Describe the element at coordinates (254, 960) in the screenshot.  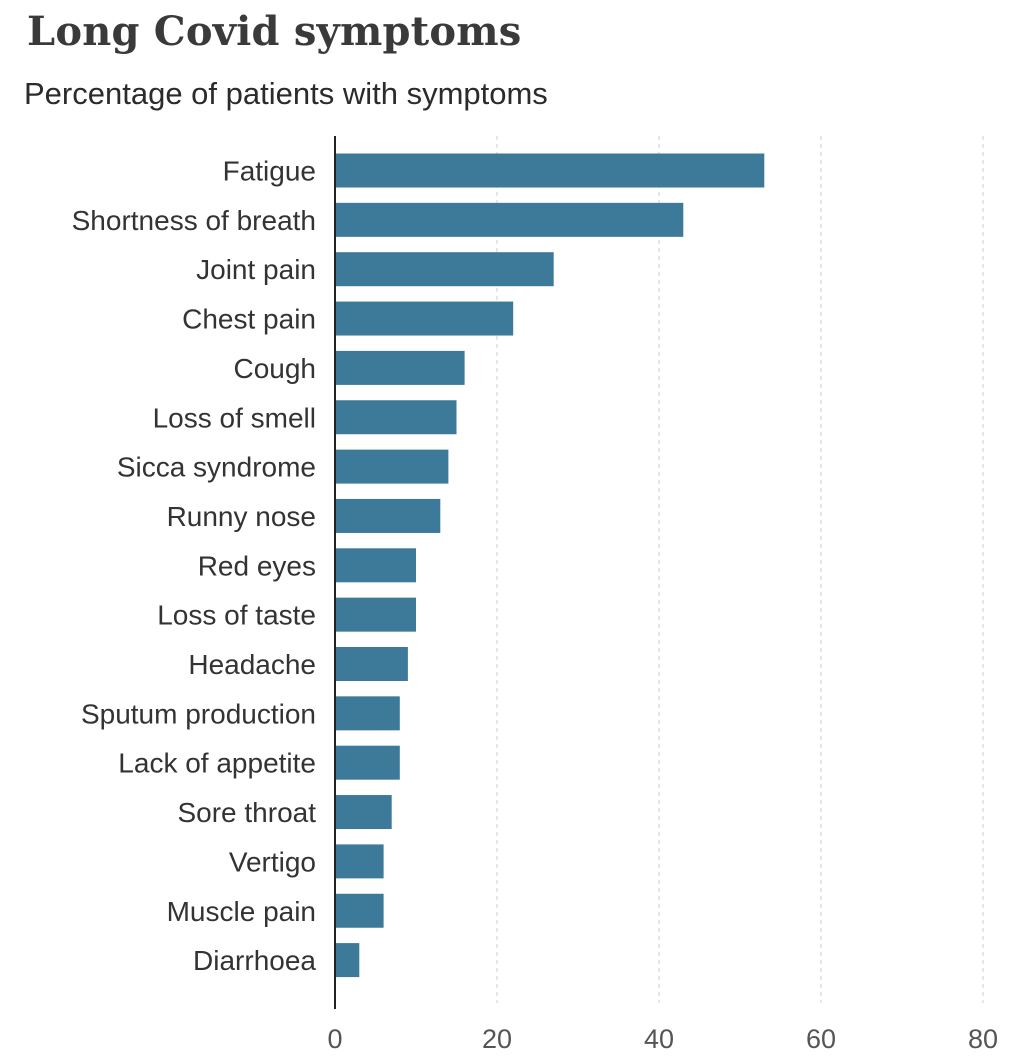
I see `category-label: Diarrhoea` at that location.